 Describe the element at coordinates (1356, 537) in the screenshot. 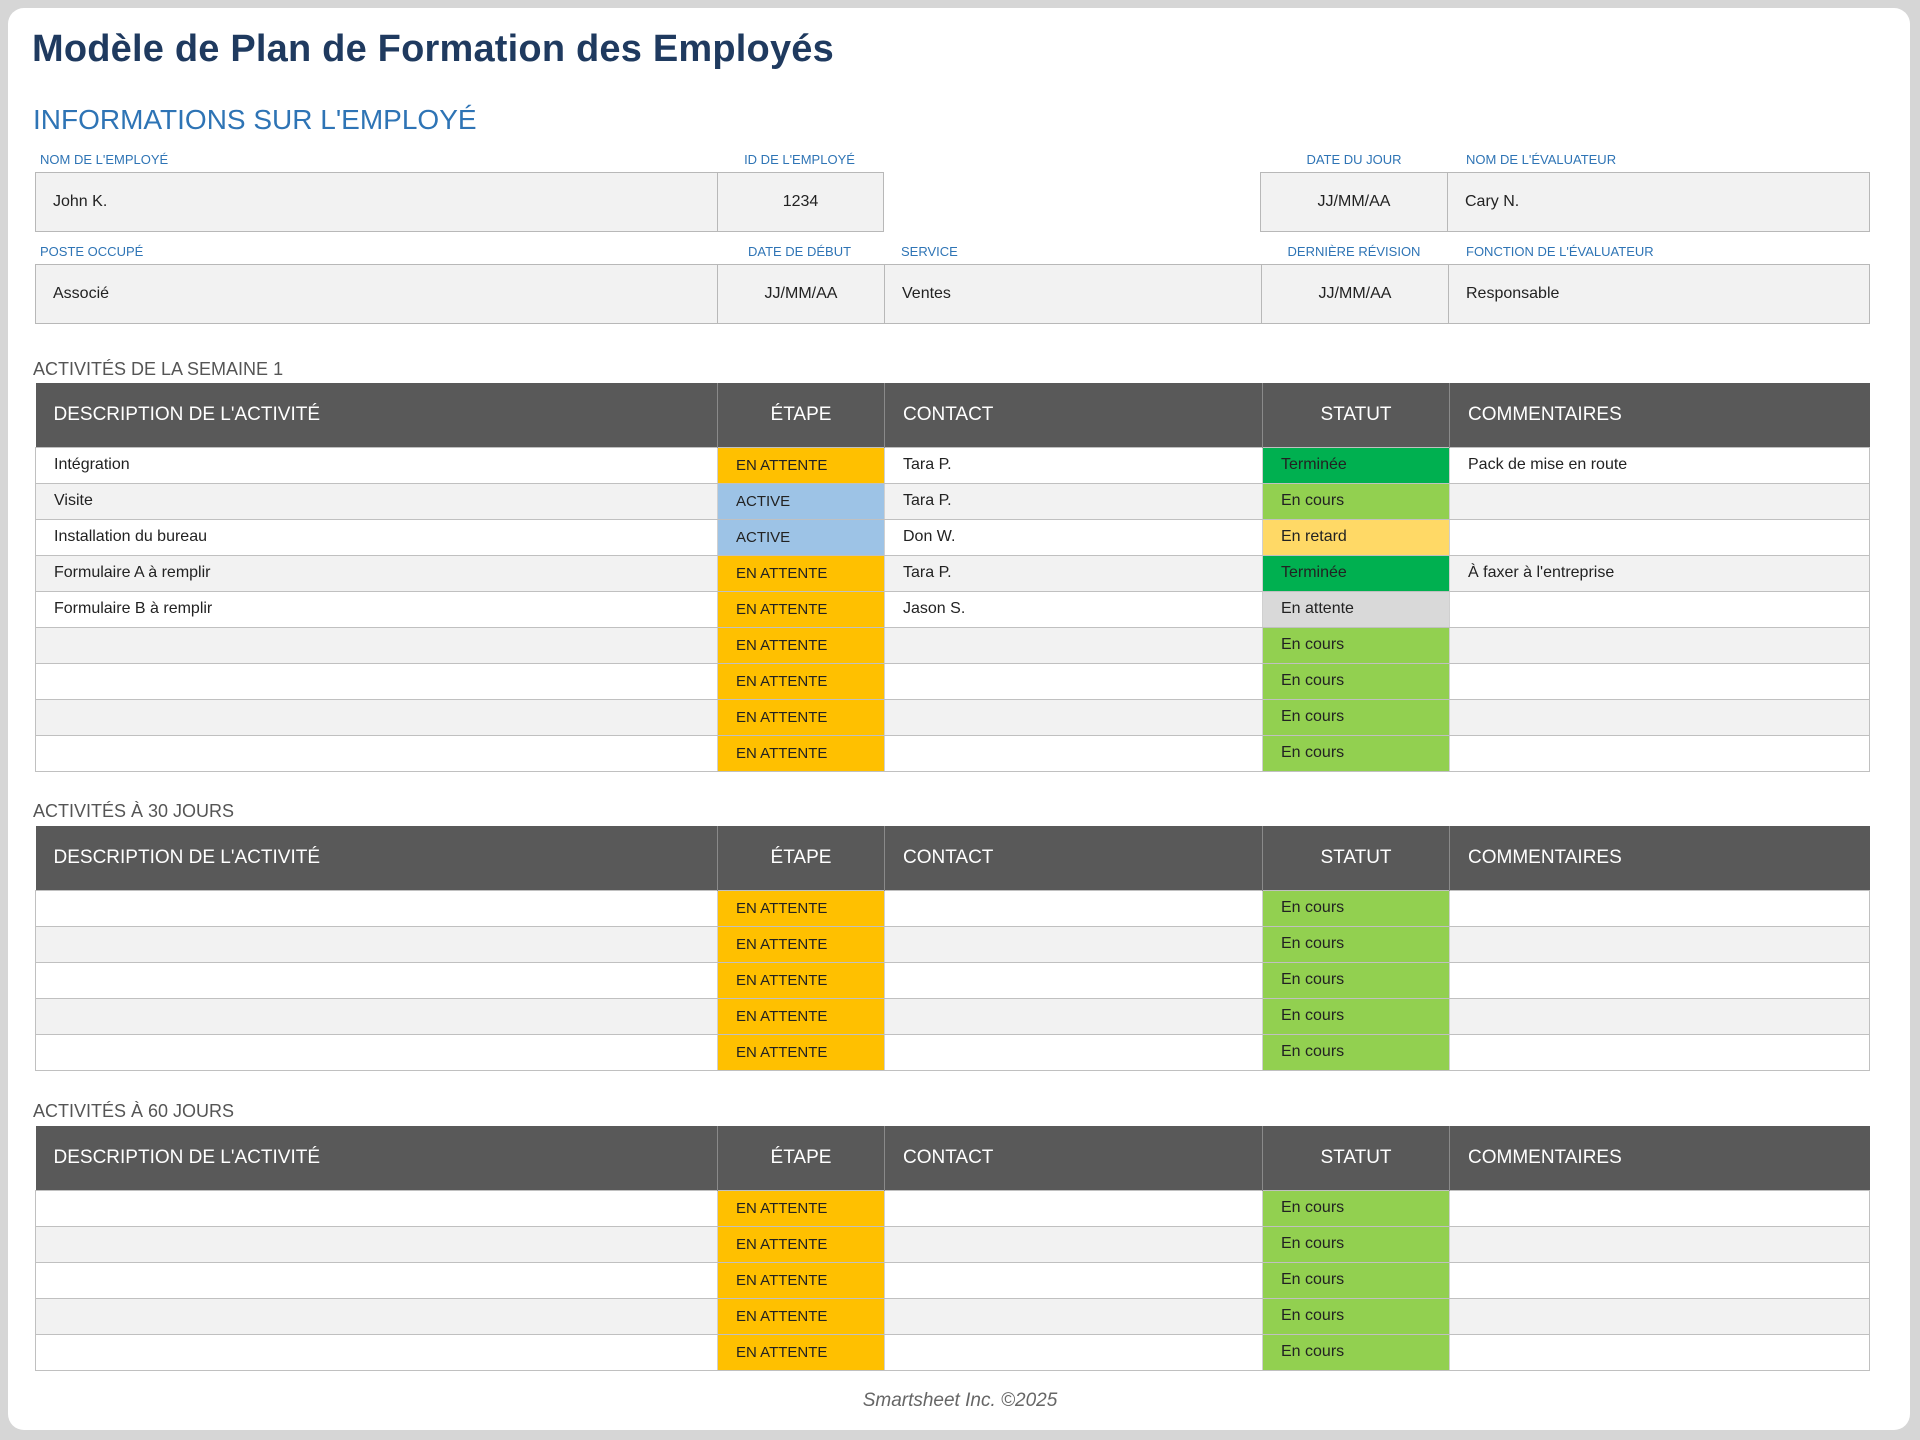

I see `status-cell: En retard` at that location.